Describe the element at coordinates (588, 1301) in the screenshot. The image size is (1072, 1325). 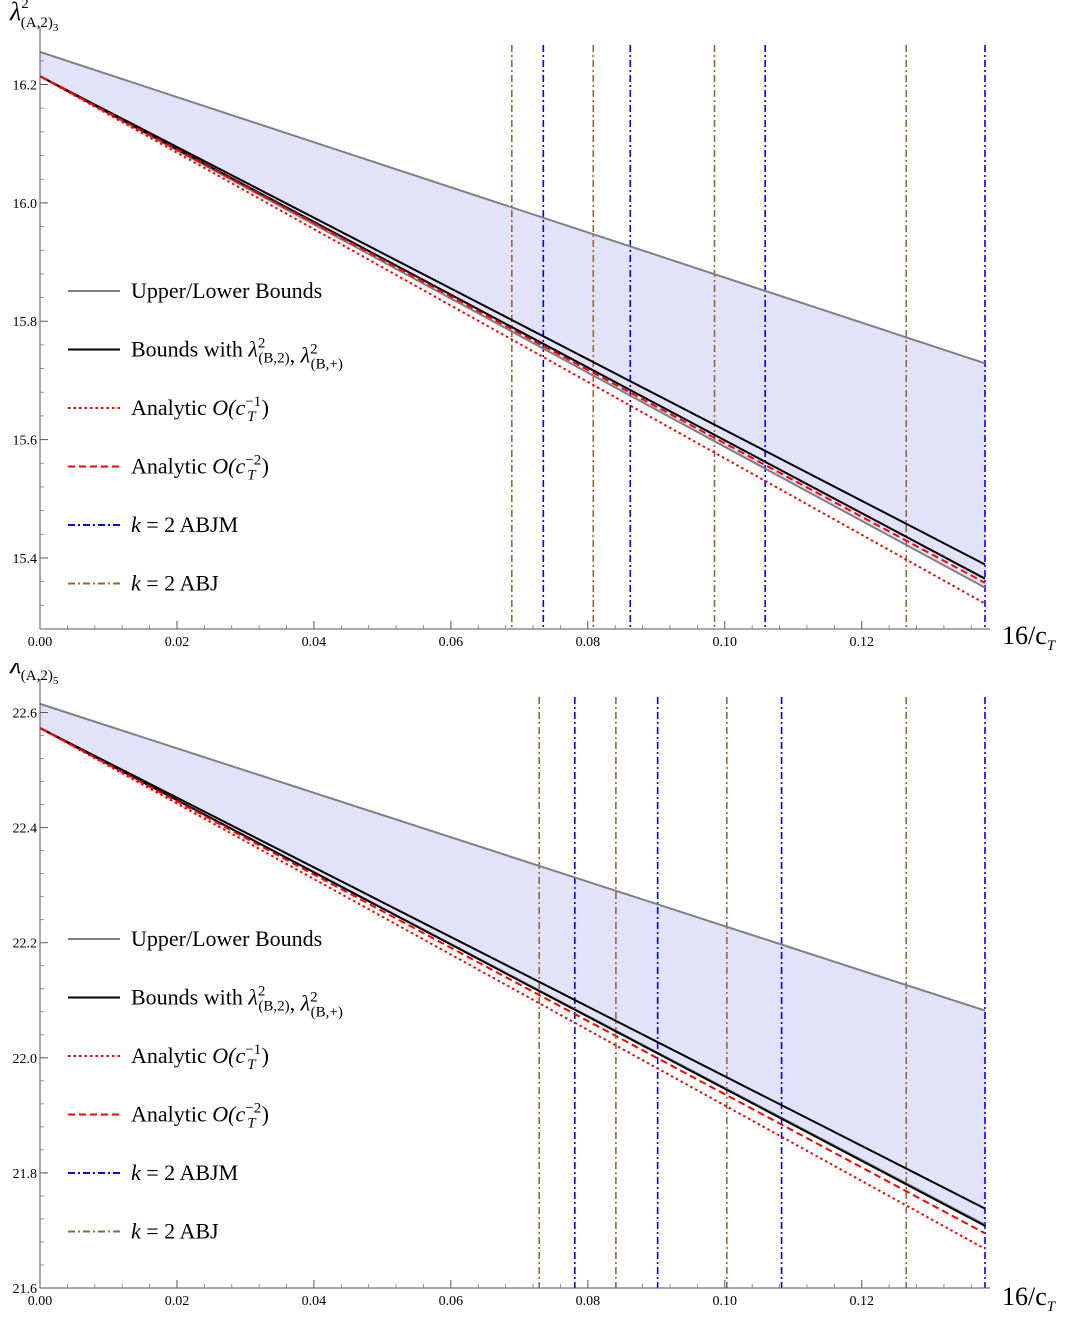
I see `x-tick-label: 0.08` at that location.